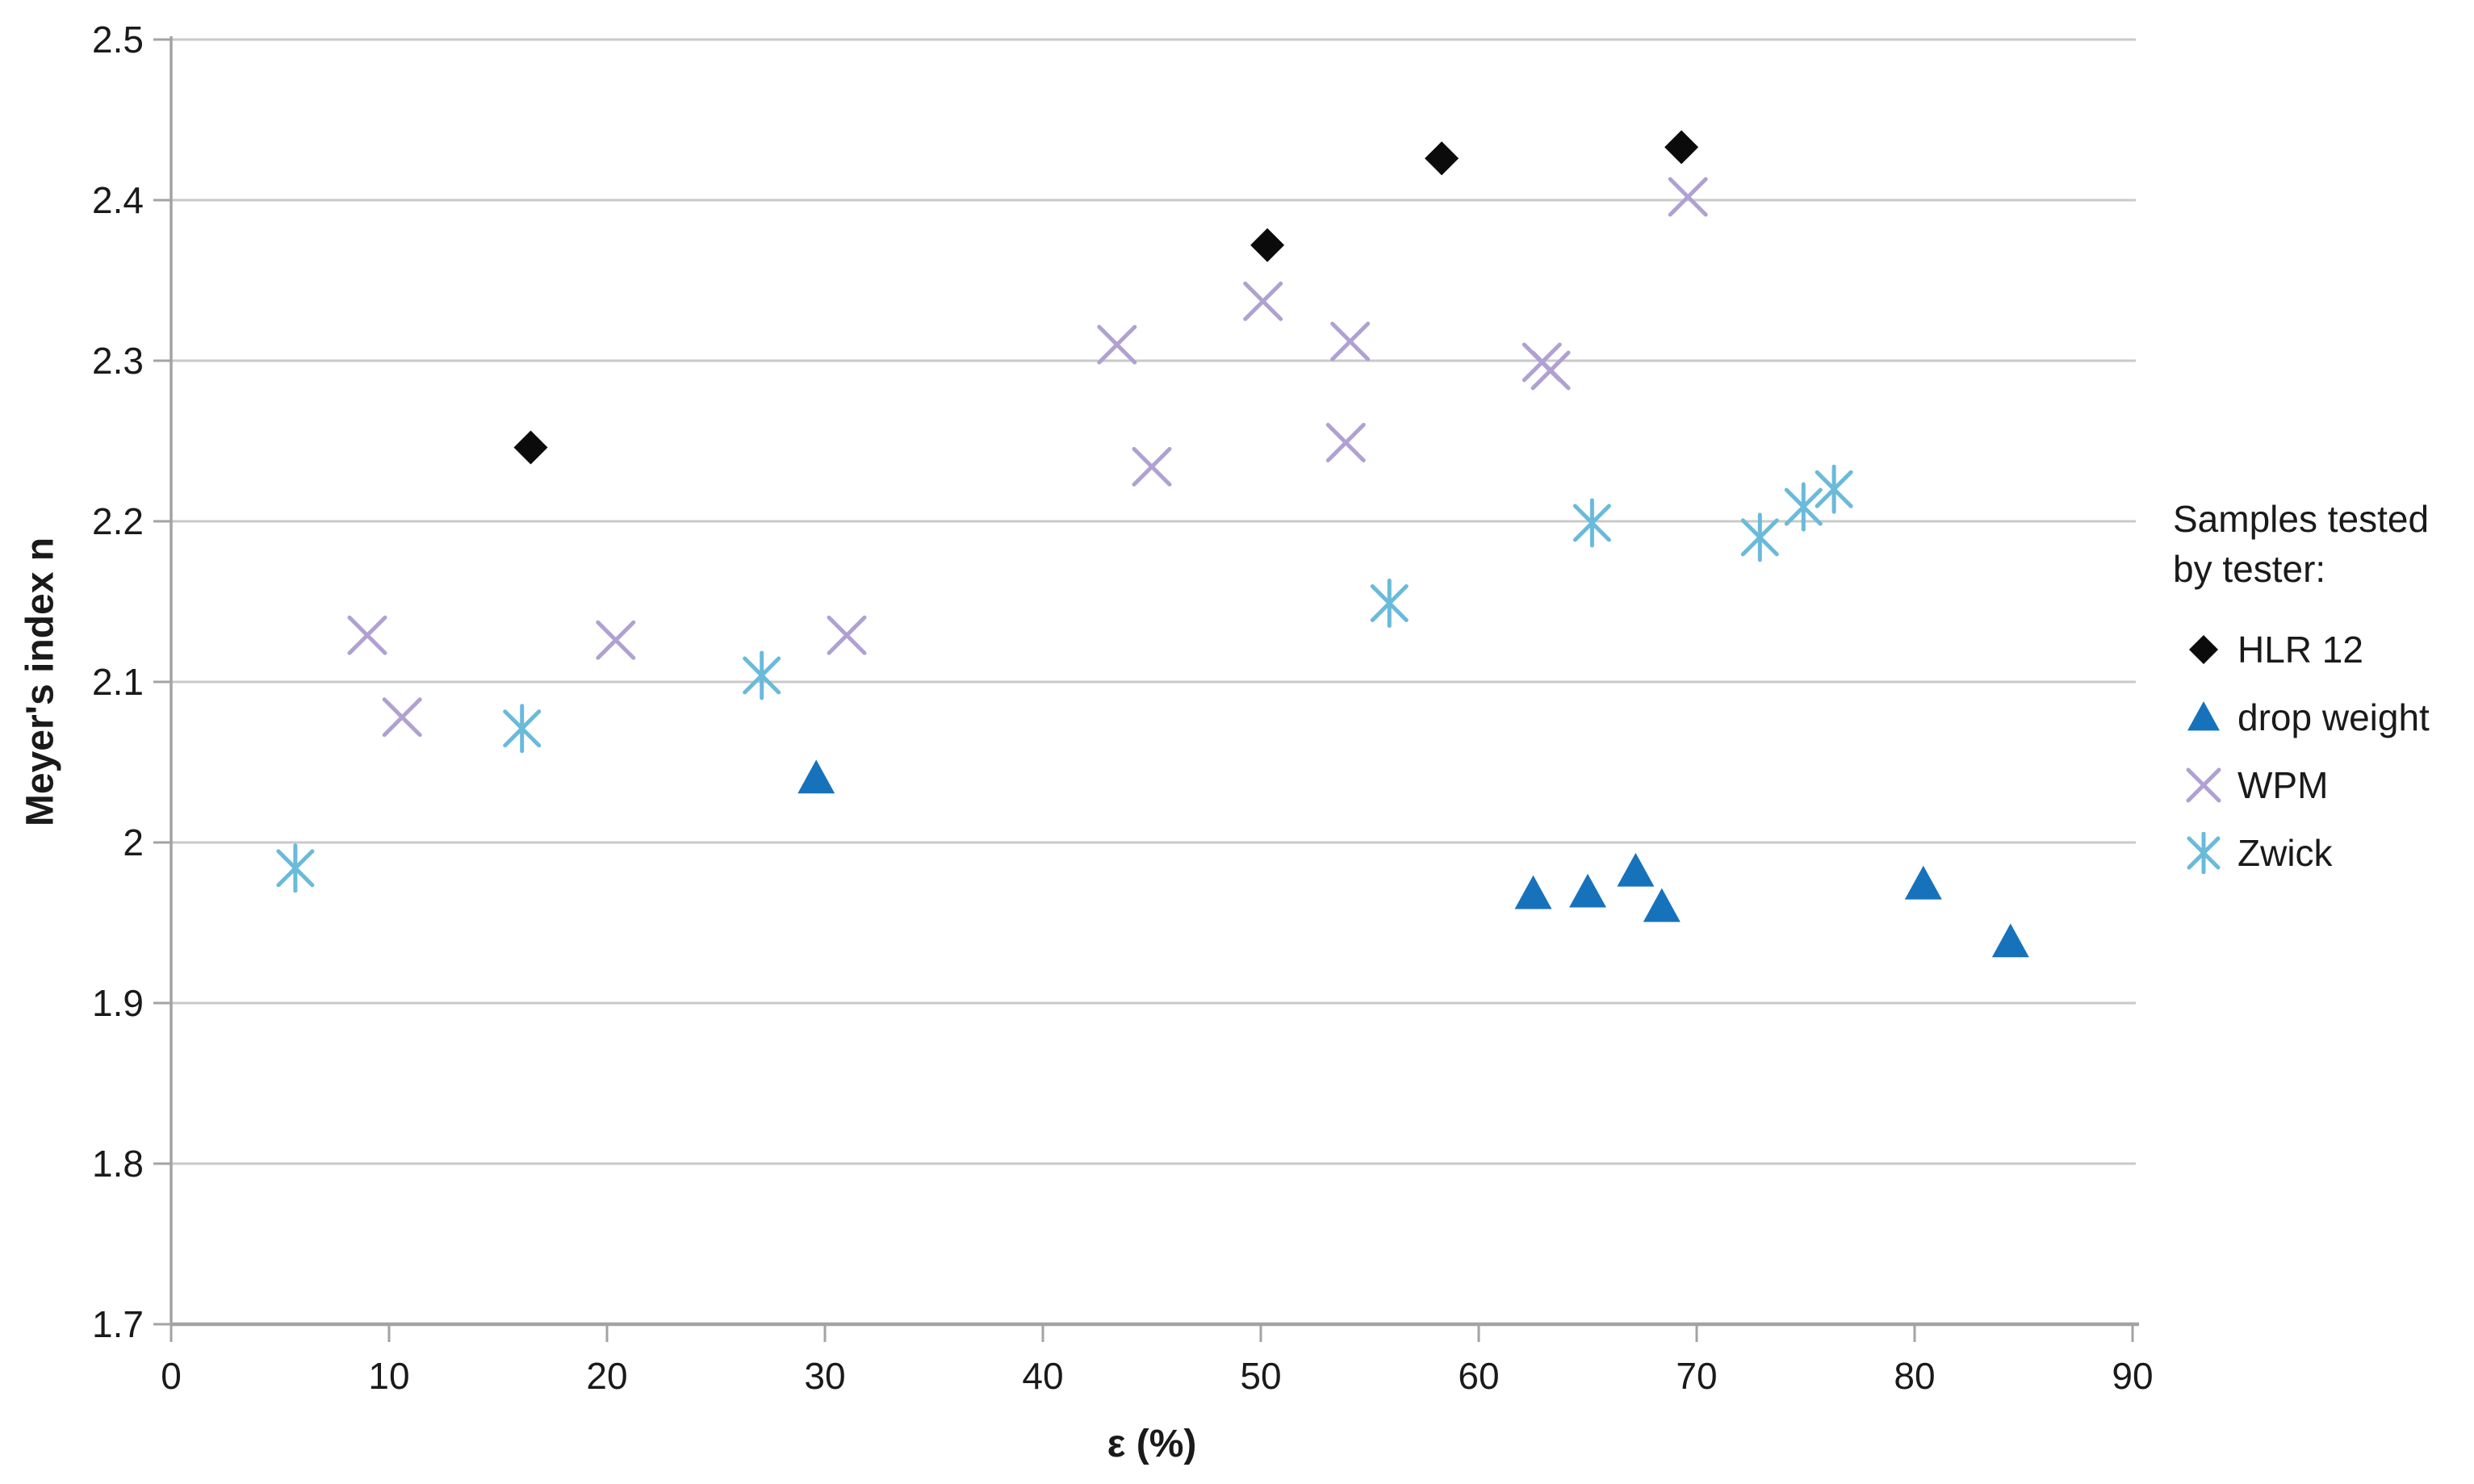 This screenshot has height=1484, width=2474. I want to click on legend-title: Samples tested by tester:, so click(2301, 544).